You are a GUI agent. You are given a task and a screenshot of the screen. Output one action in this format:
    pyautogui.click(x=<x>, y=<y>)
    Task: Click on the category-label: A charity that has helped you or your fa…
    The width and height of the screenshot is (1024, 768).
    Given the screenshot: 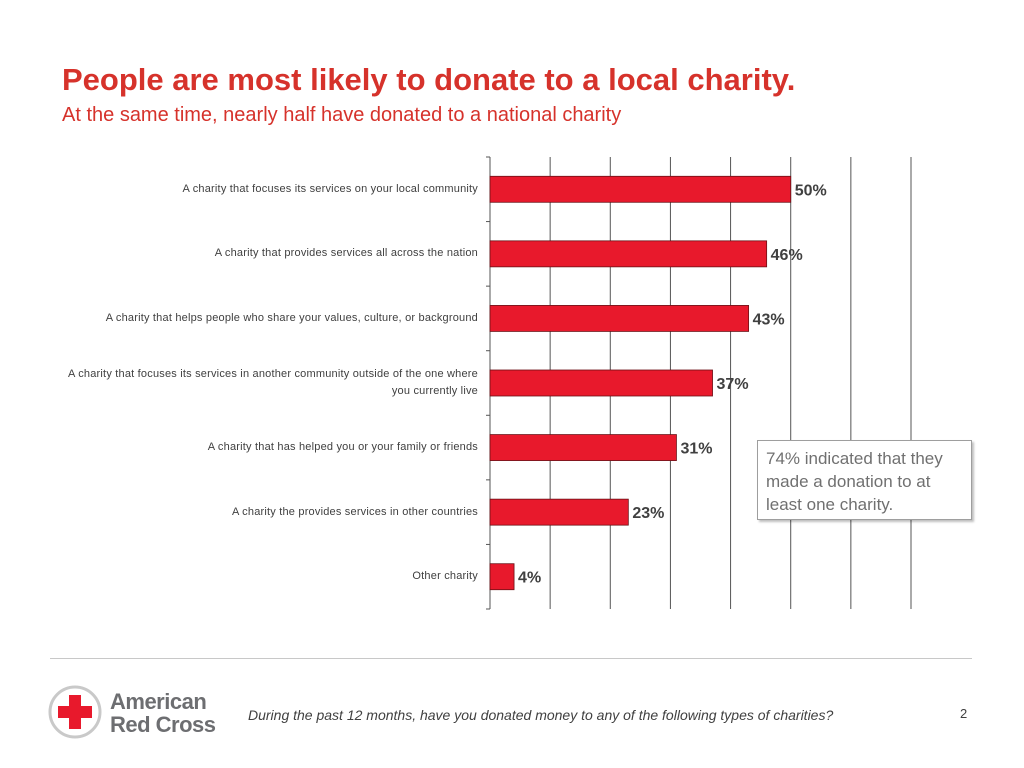 What is the action you would take?
    pyautogui.click(x=342, y=447)
    